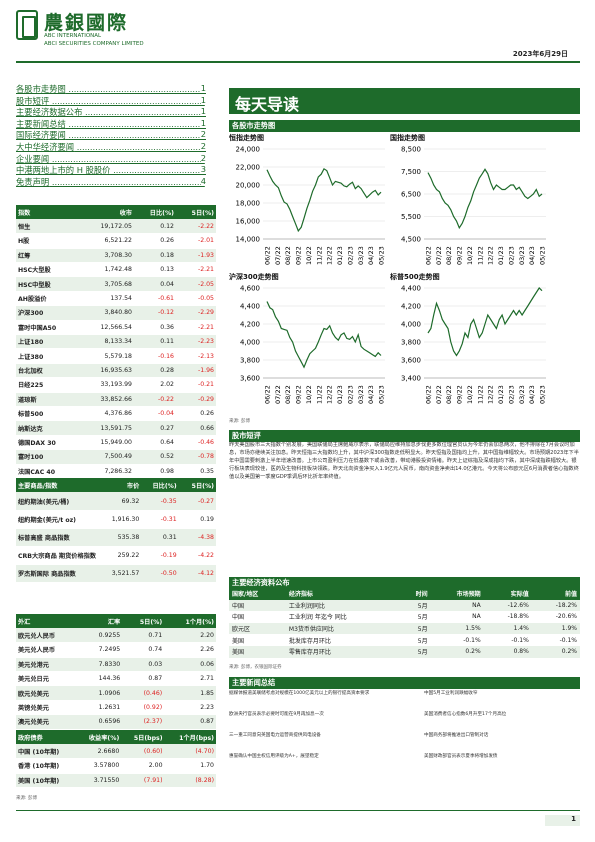  What do you see at coordinates (155, 342) in the screenshot?
I see `table-cell: 0.11` at bounding box center [155, 342].